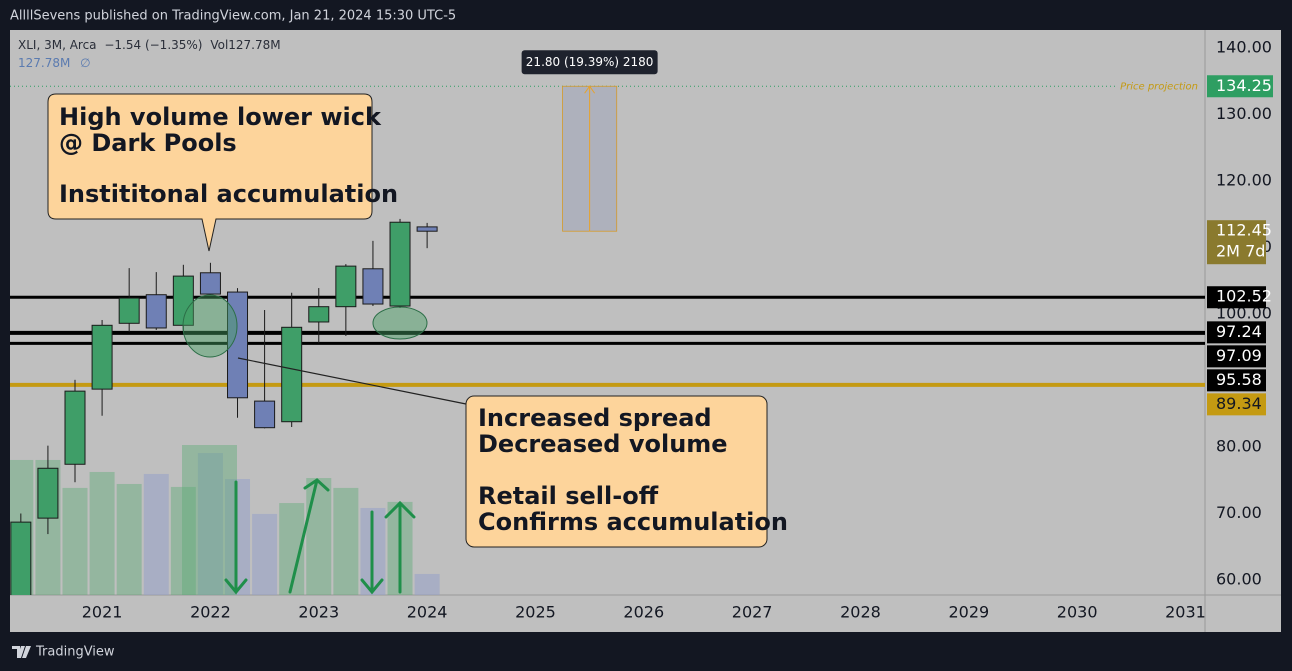  Describe the element at coordinates (44, 63) in the screenshot. I see `legend-volume-value: 127.78M` at that location.